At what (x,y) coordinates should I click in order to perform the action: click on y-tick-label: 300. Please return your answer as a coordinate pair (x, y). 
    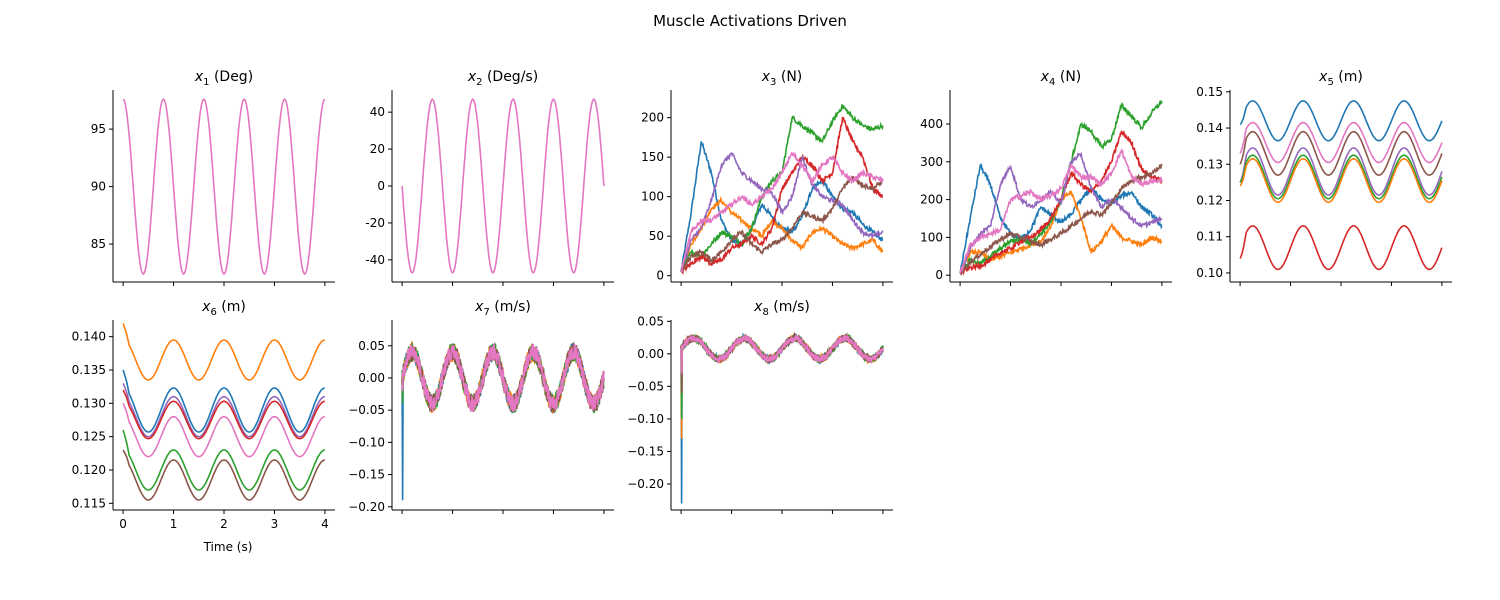
    Looking at the image, I should click on (931, 162).